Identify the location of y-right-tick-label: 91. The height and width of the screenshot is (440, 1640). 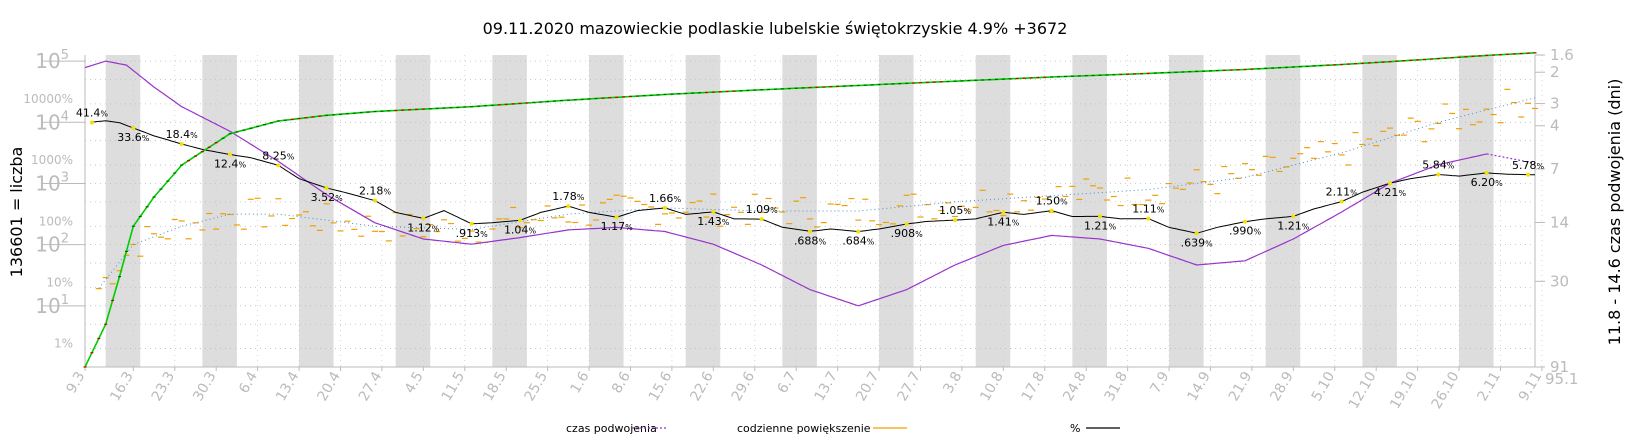
(1559, 367).